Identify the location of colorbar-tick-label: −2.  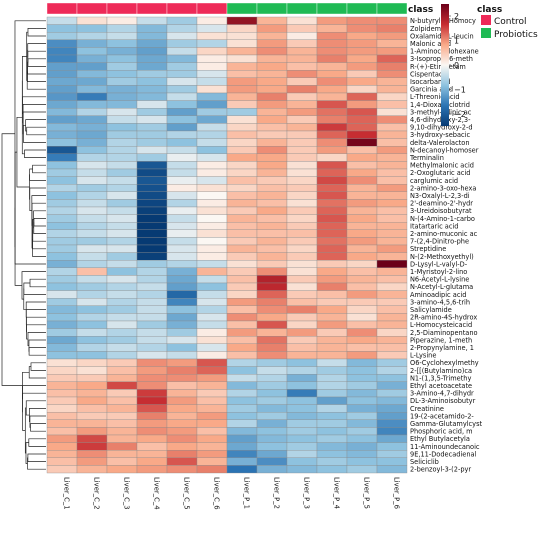
(460, 114).